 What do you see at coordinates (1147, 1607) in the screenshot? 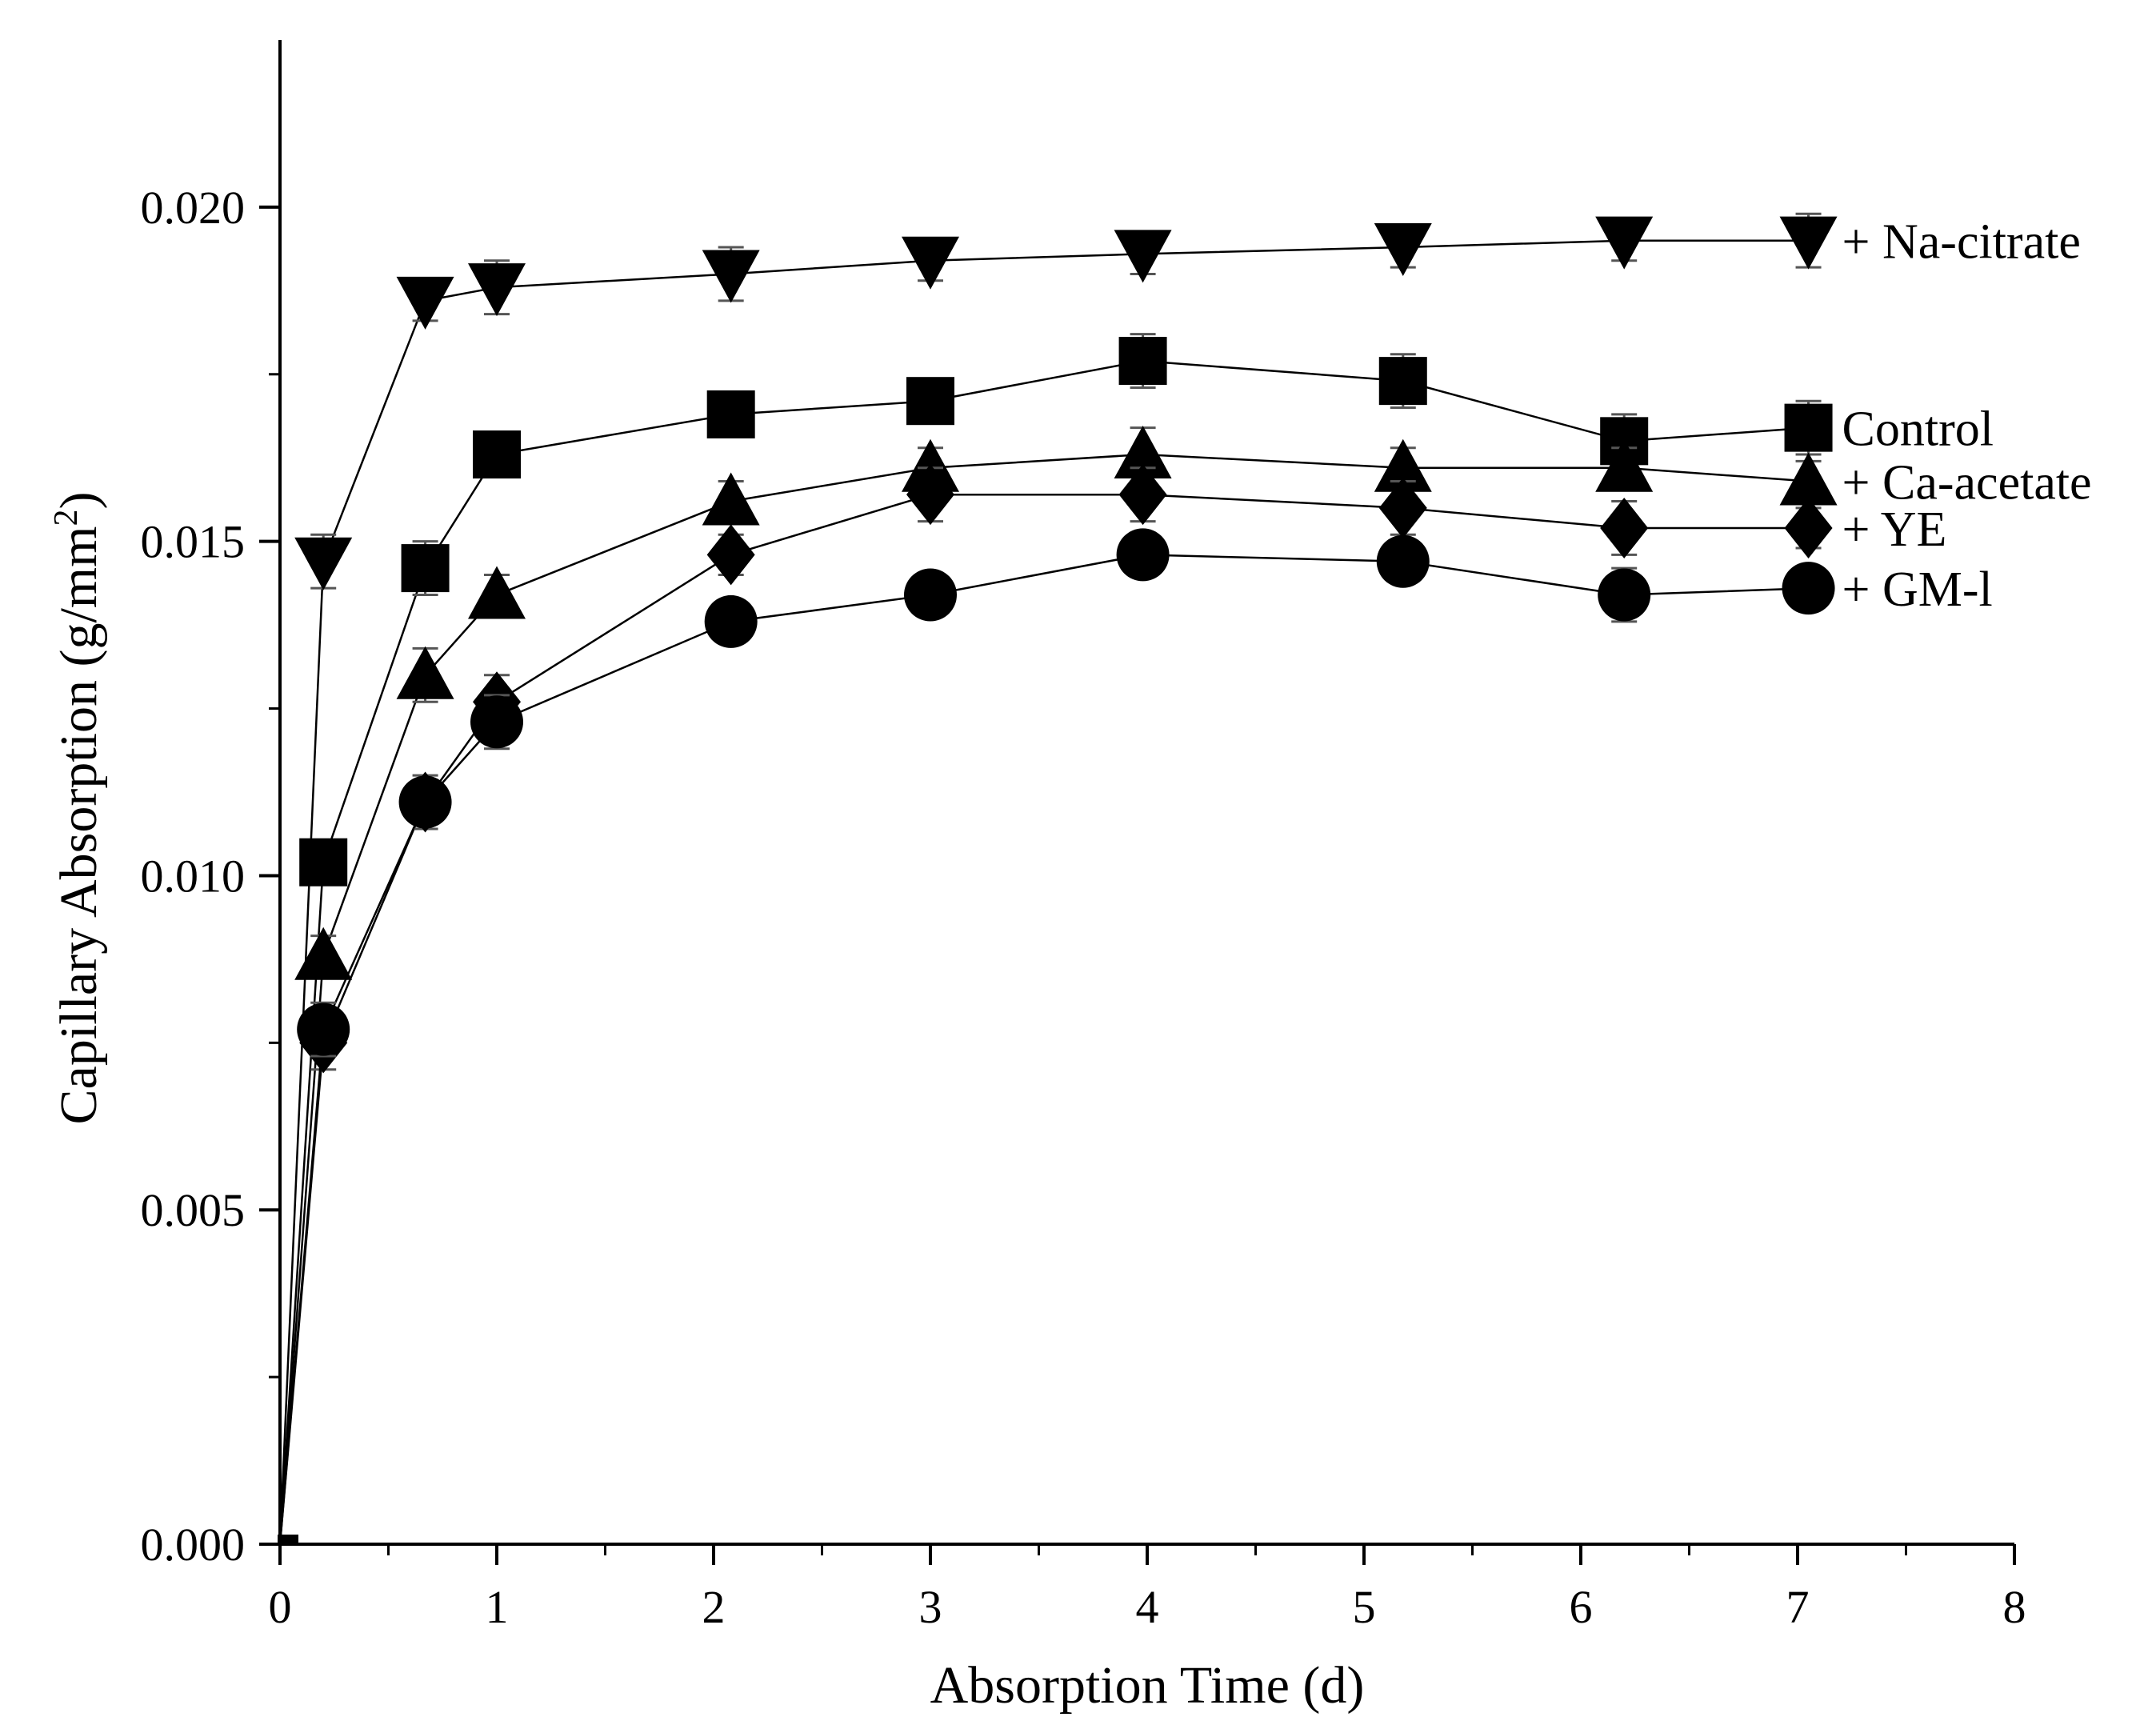
I see `x-tick-label: 4` at bounding box center [1147, 1607].